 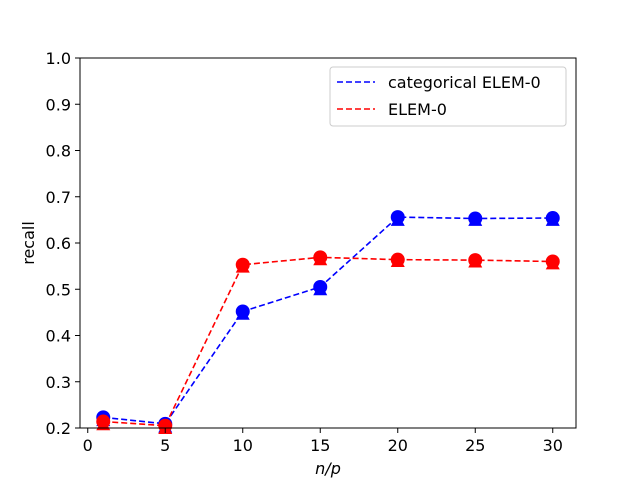 I want to click on legend: categorical ELEM-0 ELEM-0, so click(x=448, y=96).